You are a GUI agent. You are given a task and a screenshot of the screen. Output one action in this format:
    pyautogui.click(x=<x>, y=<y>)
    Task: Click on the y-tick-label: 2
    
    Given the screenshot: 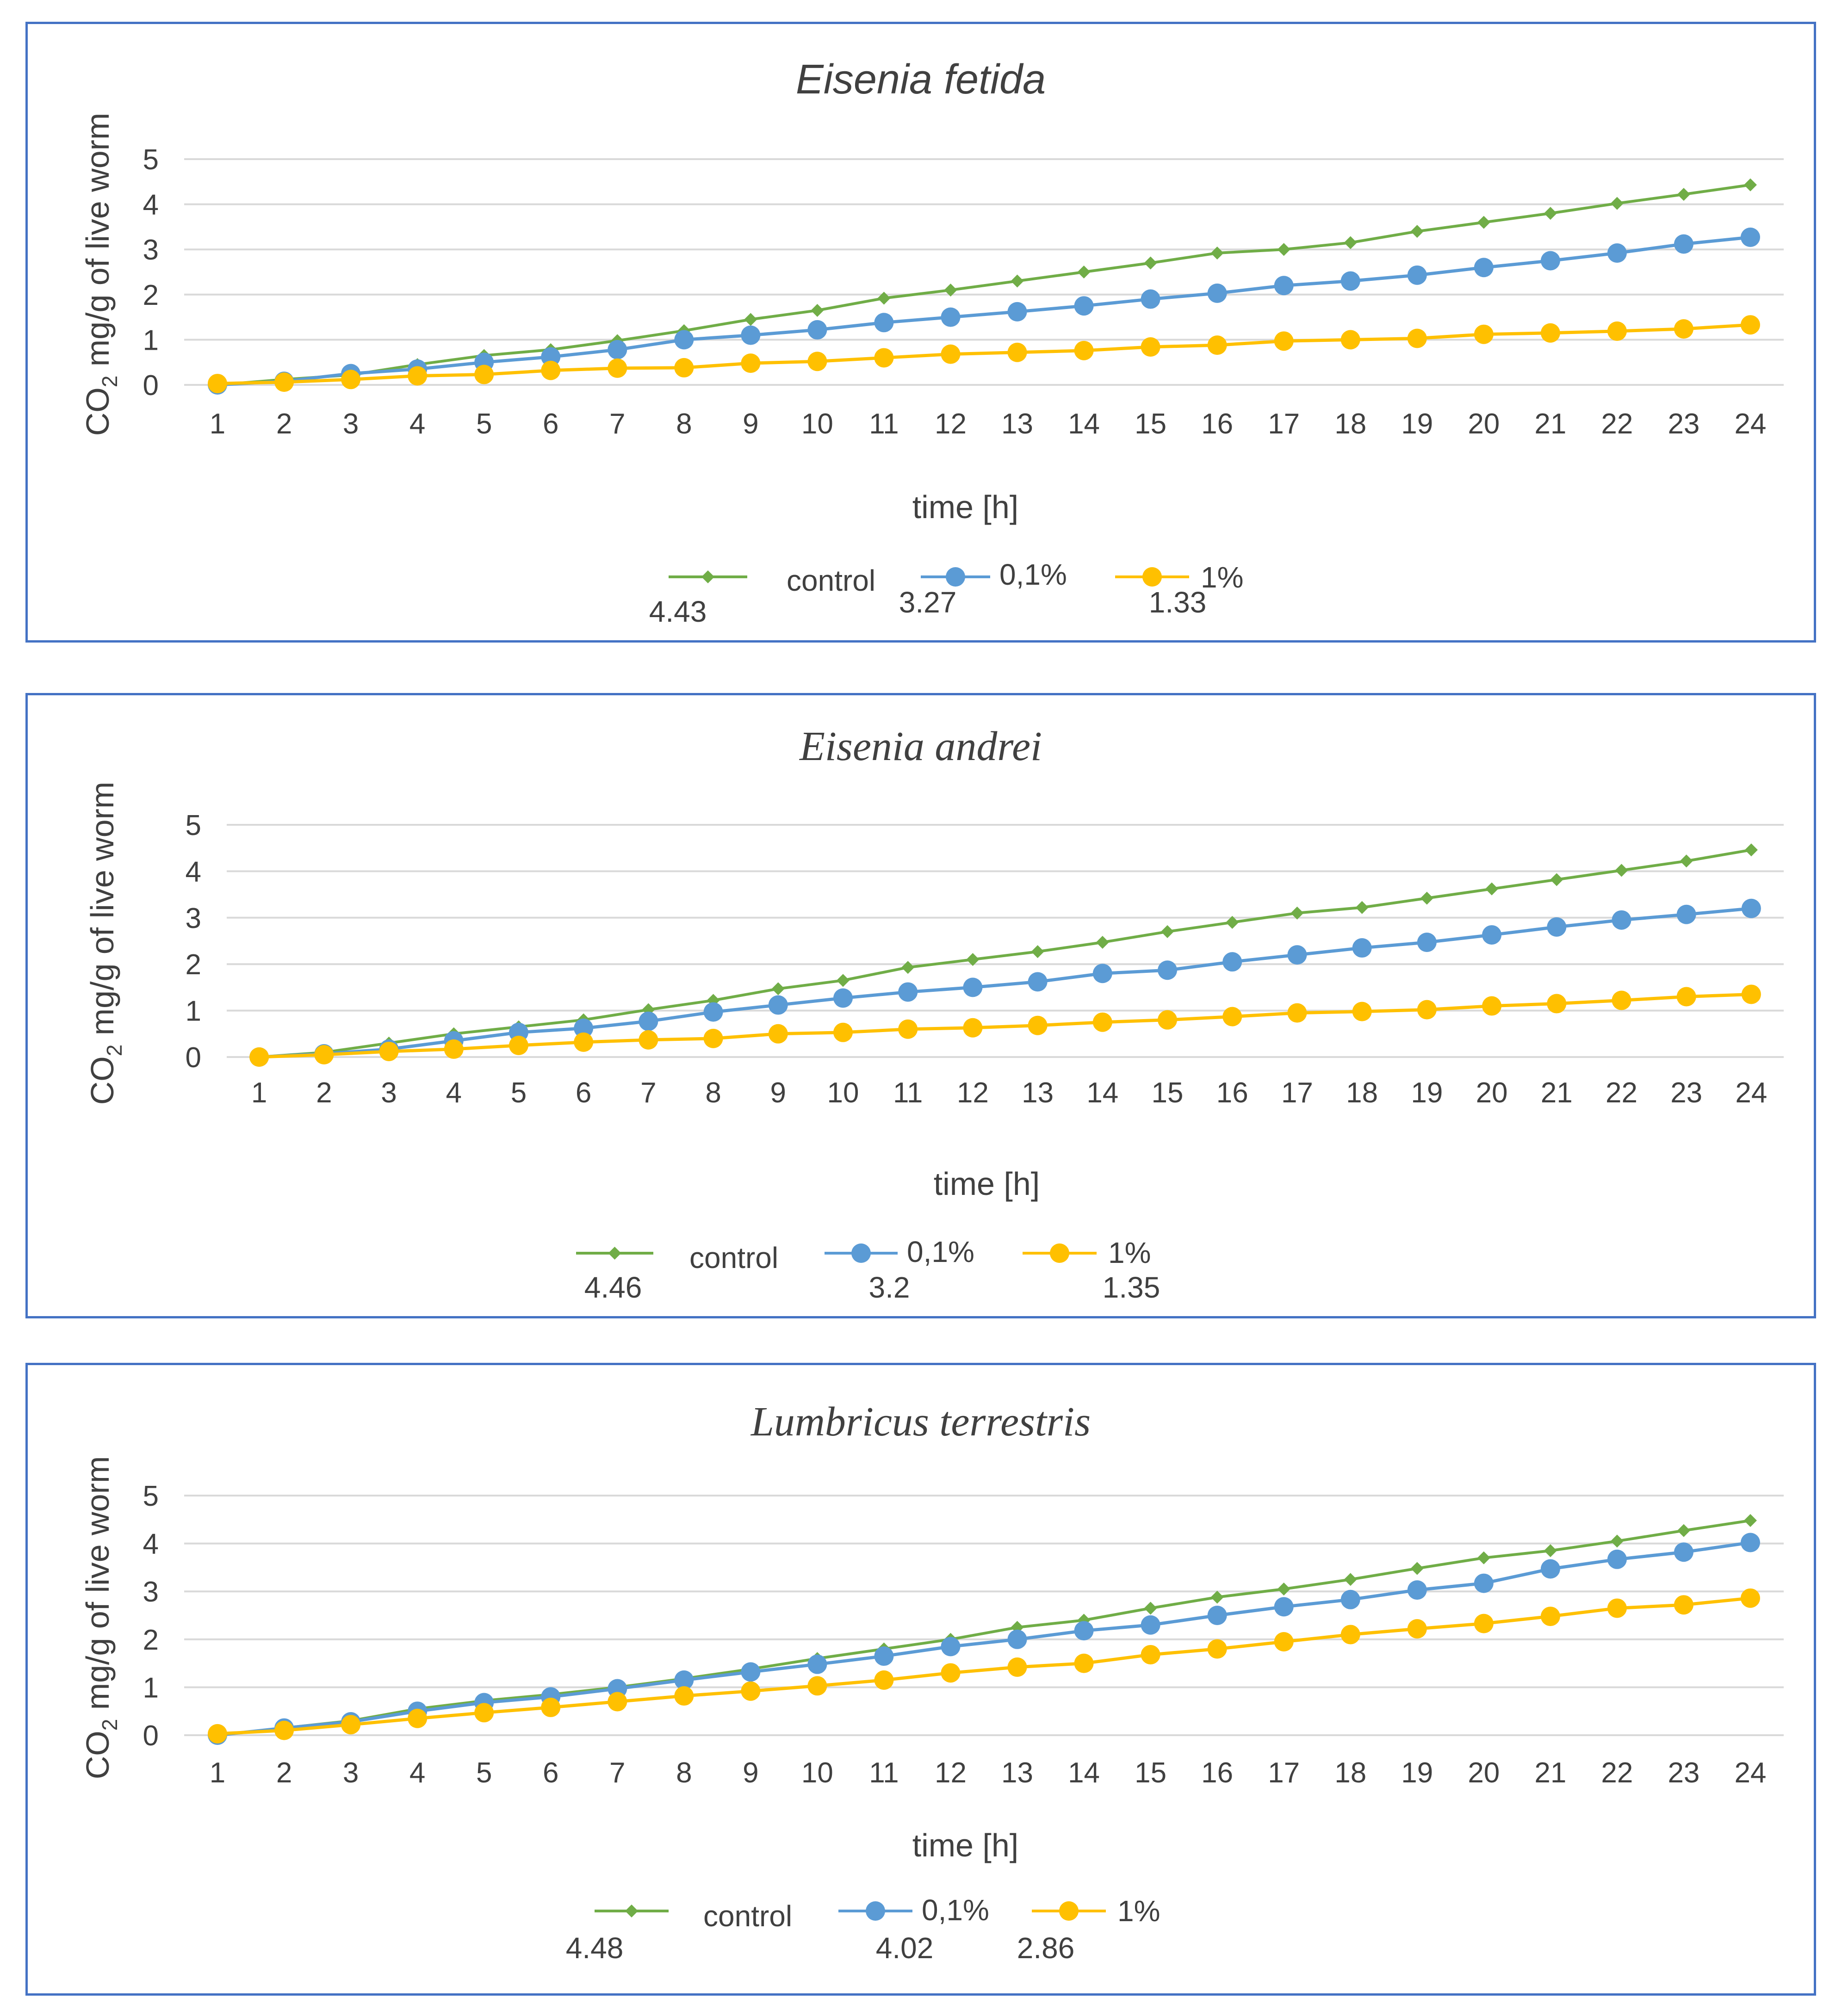 What is the action you would take?
    pyautogui.click(x=151, y=1640)
    